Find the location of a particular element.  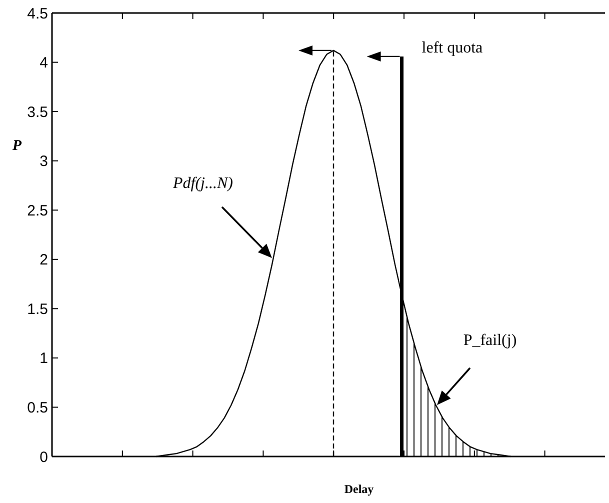

y-tick-label: 2.5 is located at coordinates (37, 211).